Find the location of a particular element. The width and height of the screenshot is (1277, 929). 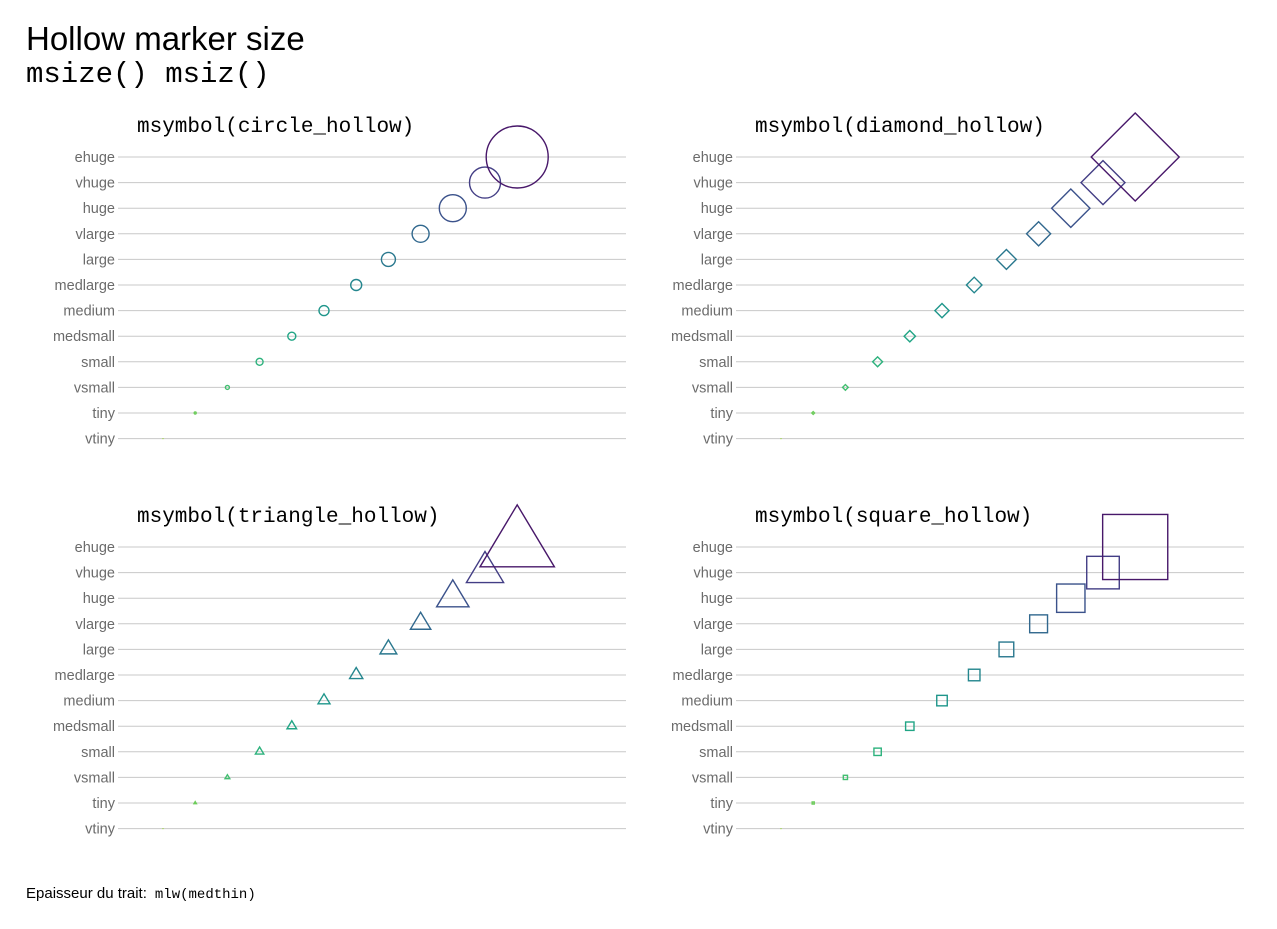

marker-vhuge is located at coordinates (1103, 182).